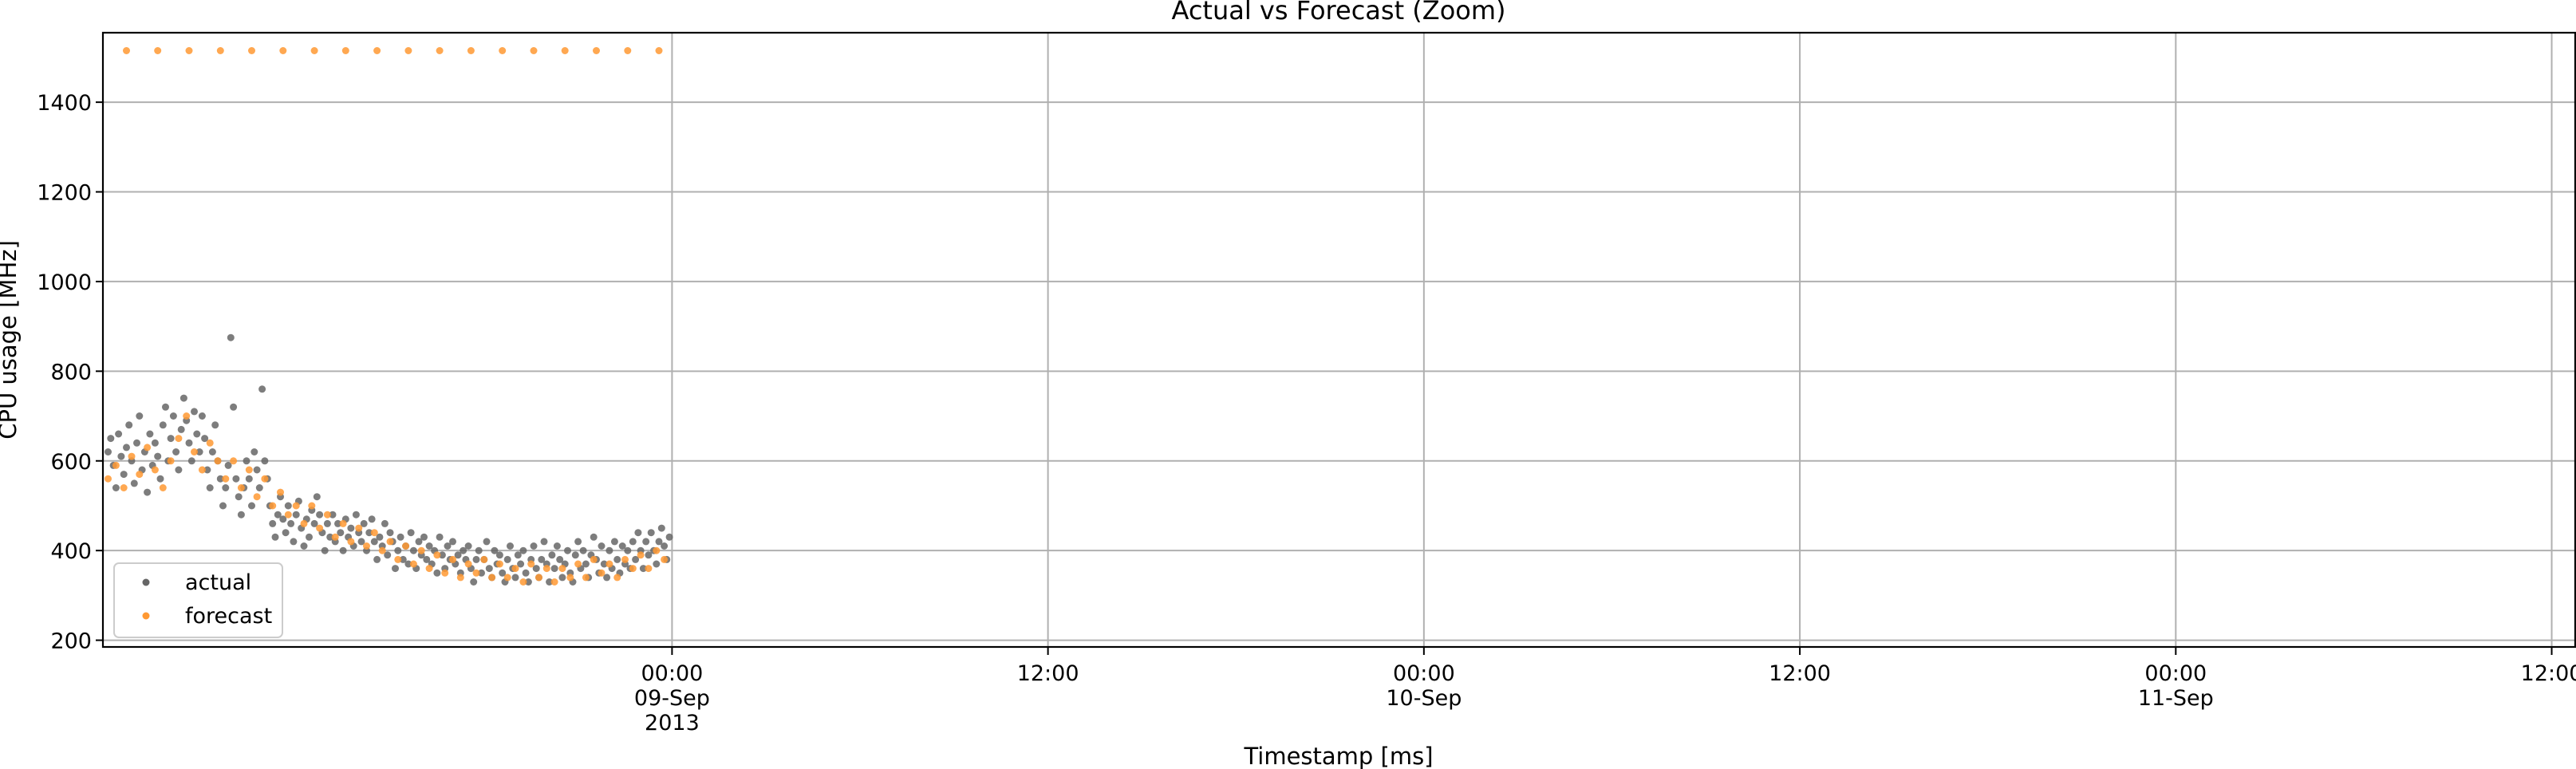 This screenshot has width=2576, height=769. I want to click on legend: actual forecast, so click(198, 600).